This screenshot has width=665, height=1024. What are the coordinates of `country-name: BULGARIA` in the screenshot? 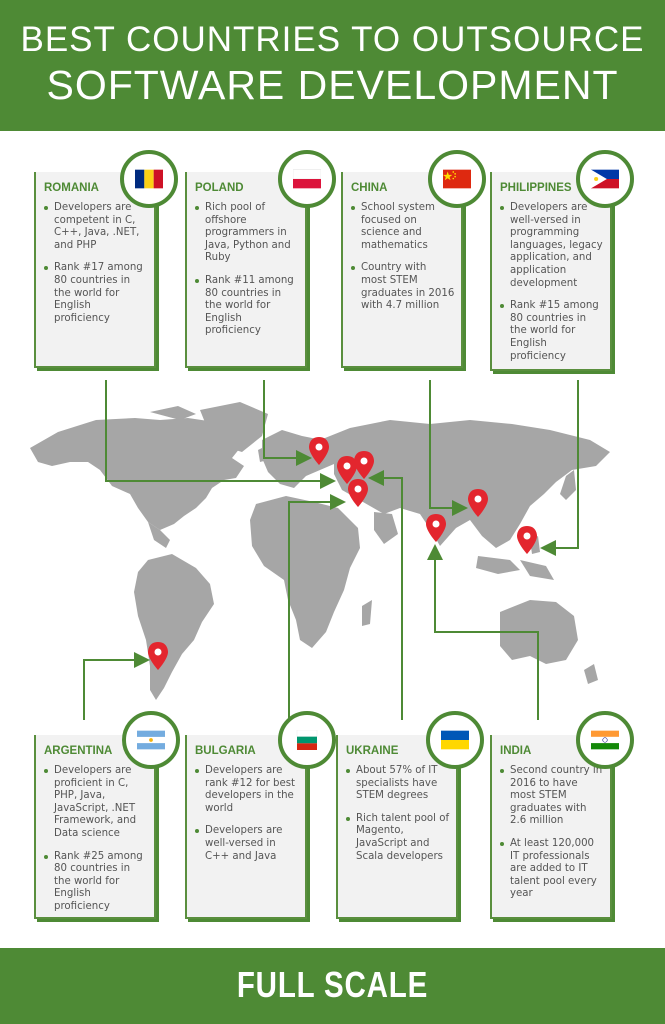 It's located at (225, 751).